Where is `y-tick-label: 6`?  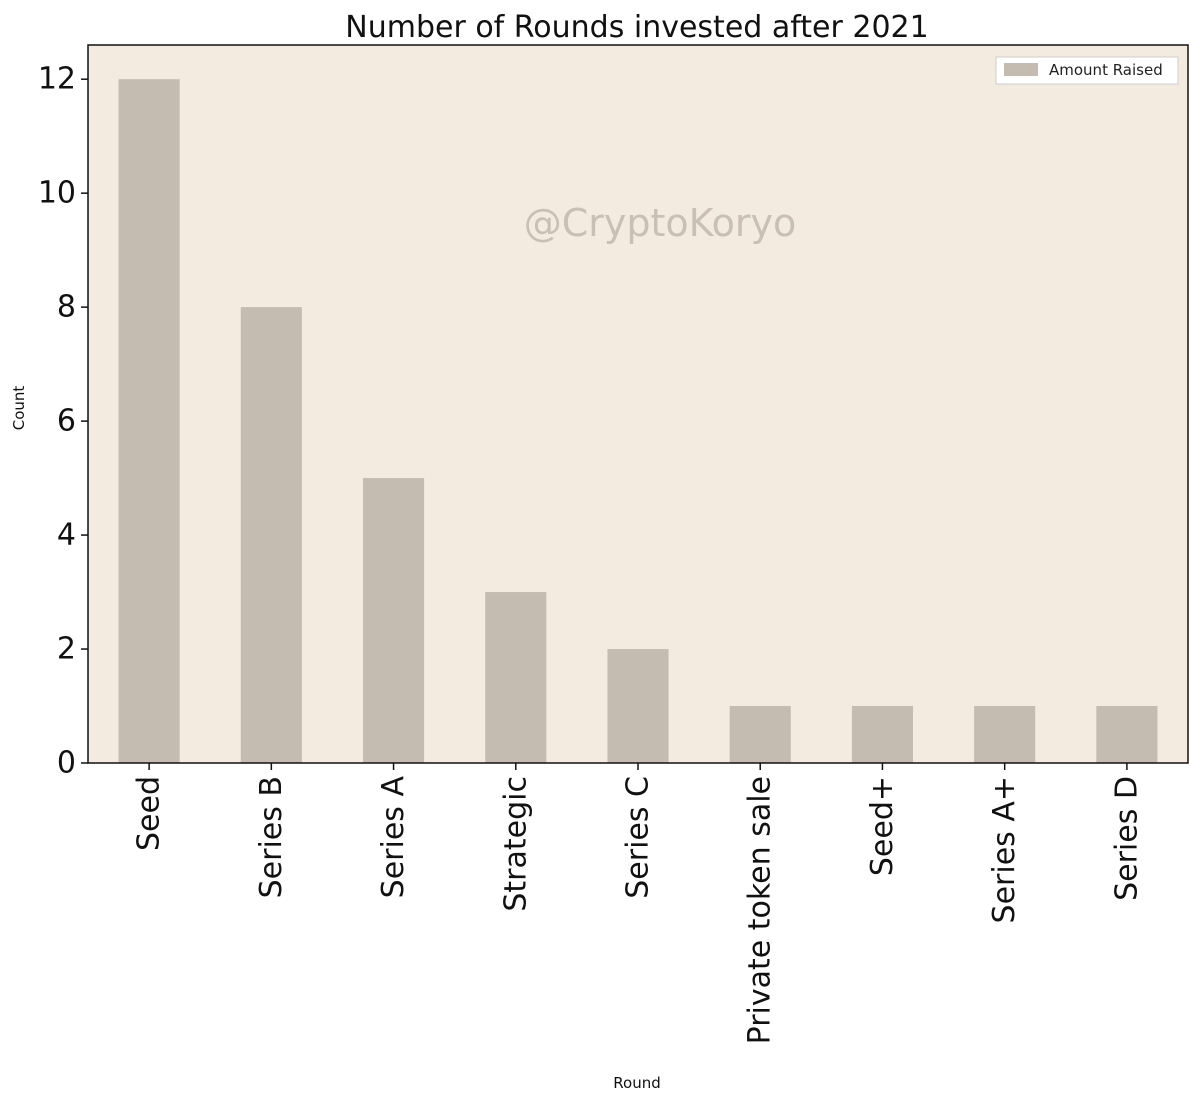
y-tick-label: 6 is located at coordinates (66, 421).